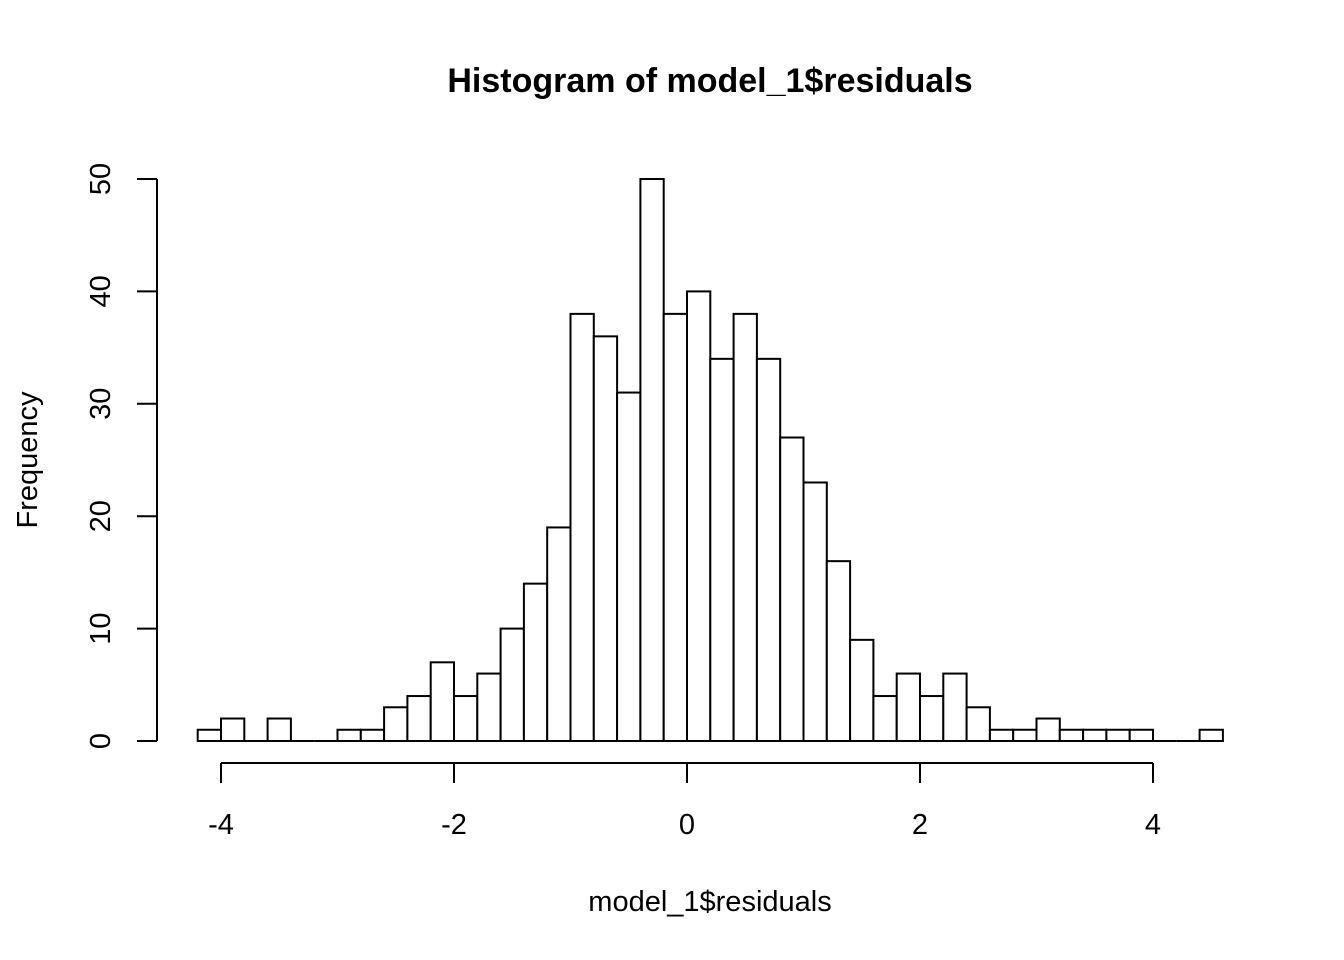  Describe the element at coordinates (709, 81) in the screenshot. I see `chart-title: Histogram of model_1$residuals` at that location.